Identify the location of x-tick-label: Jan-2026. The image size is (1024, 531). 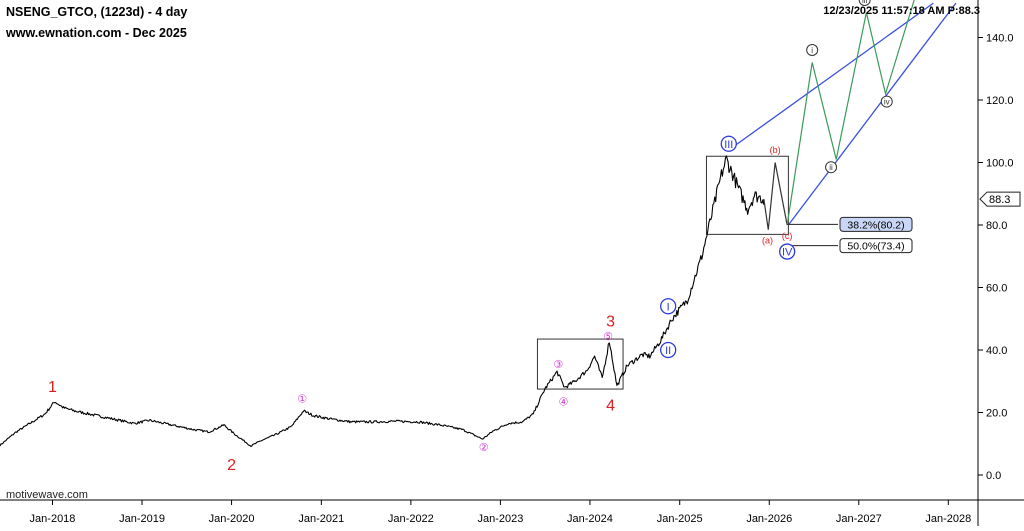
(769, 519).